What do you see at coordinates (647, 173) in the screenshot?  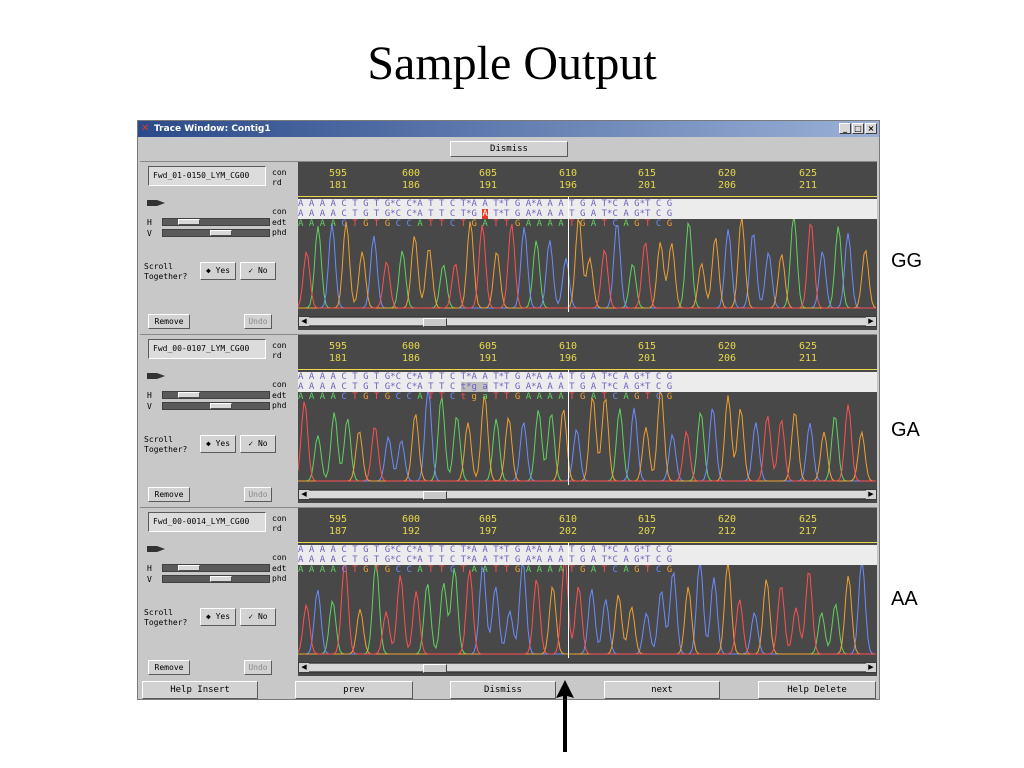 I see `ruler-con-position: 615` at bounding box center [647, 173].